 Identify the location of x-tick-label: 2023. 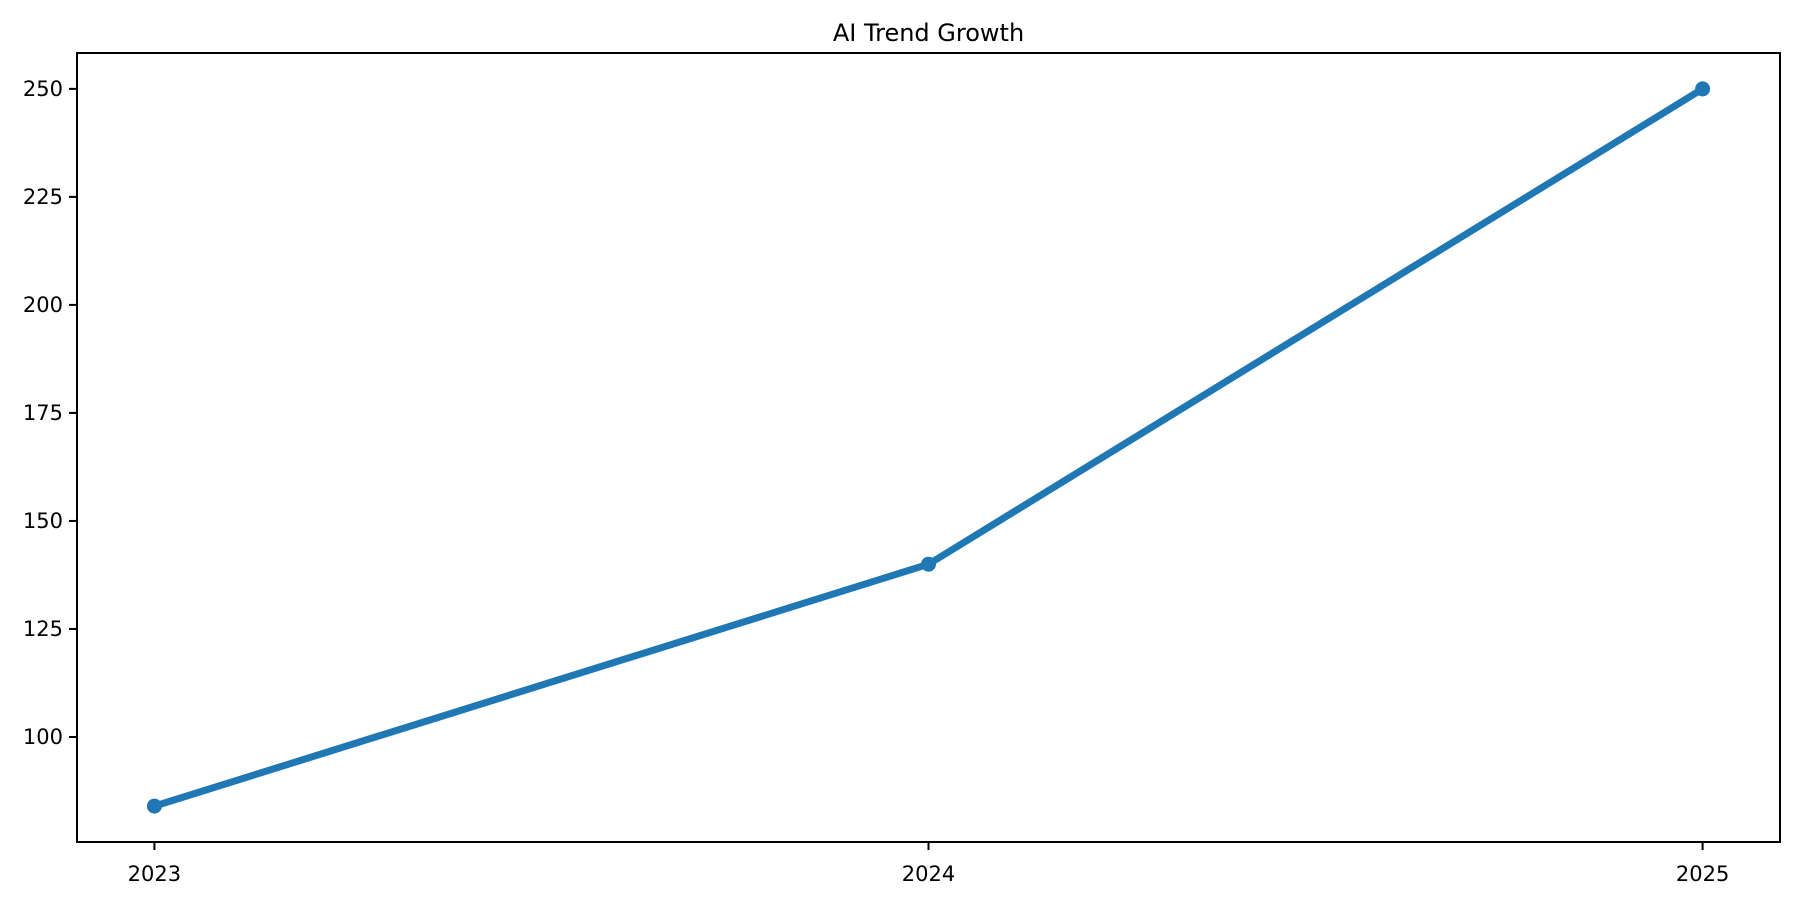
(154, 874).